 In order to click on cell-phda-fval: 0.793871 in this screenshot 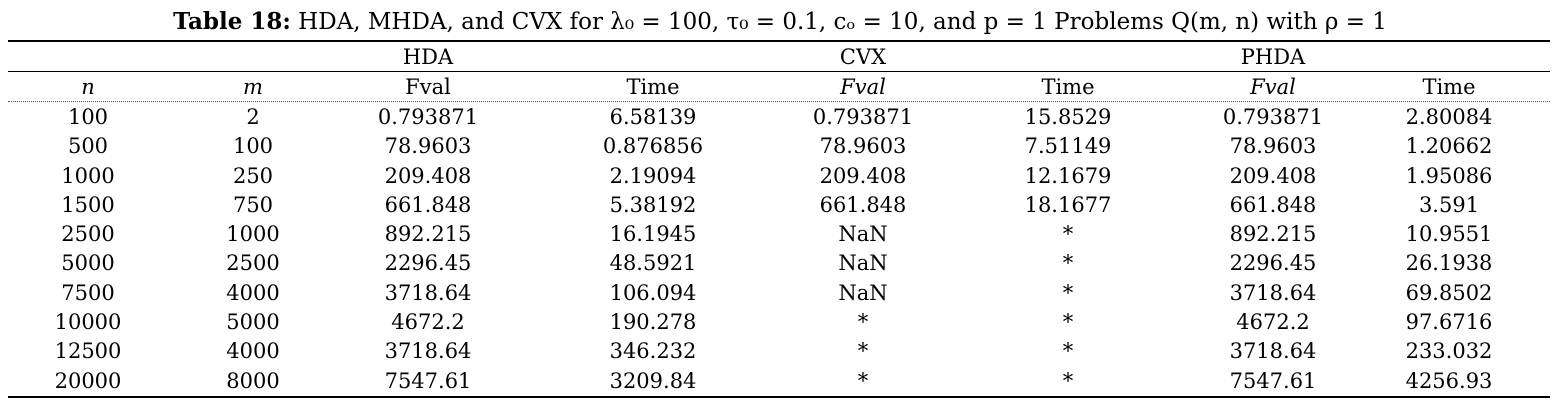, I will do `click(1273, 117)`.